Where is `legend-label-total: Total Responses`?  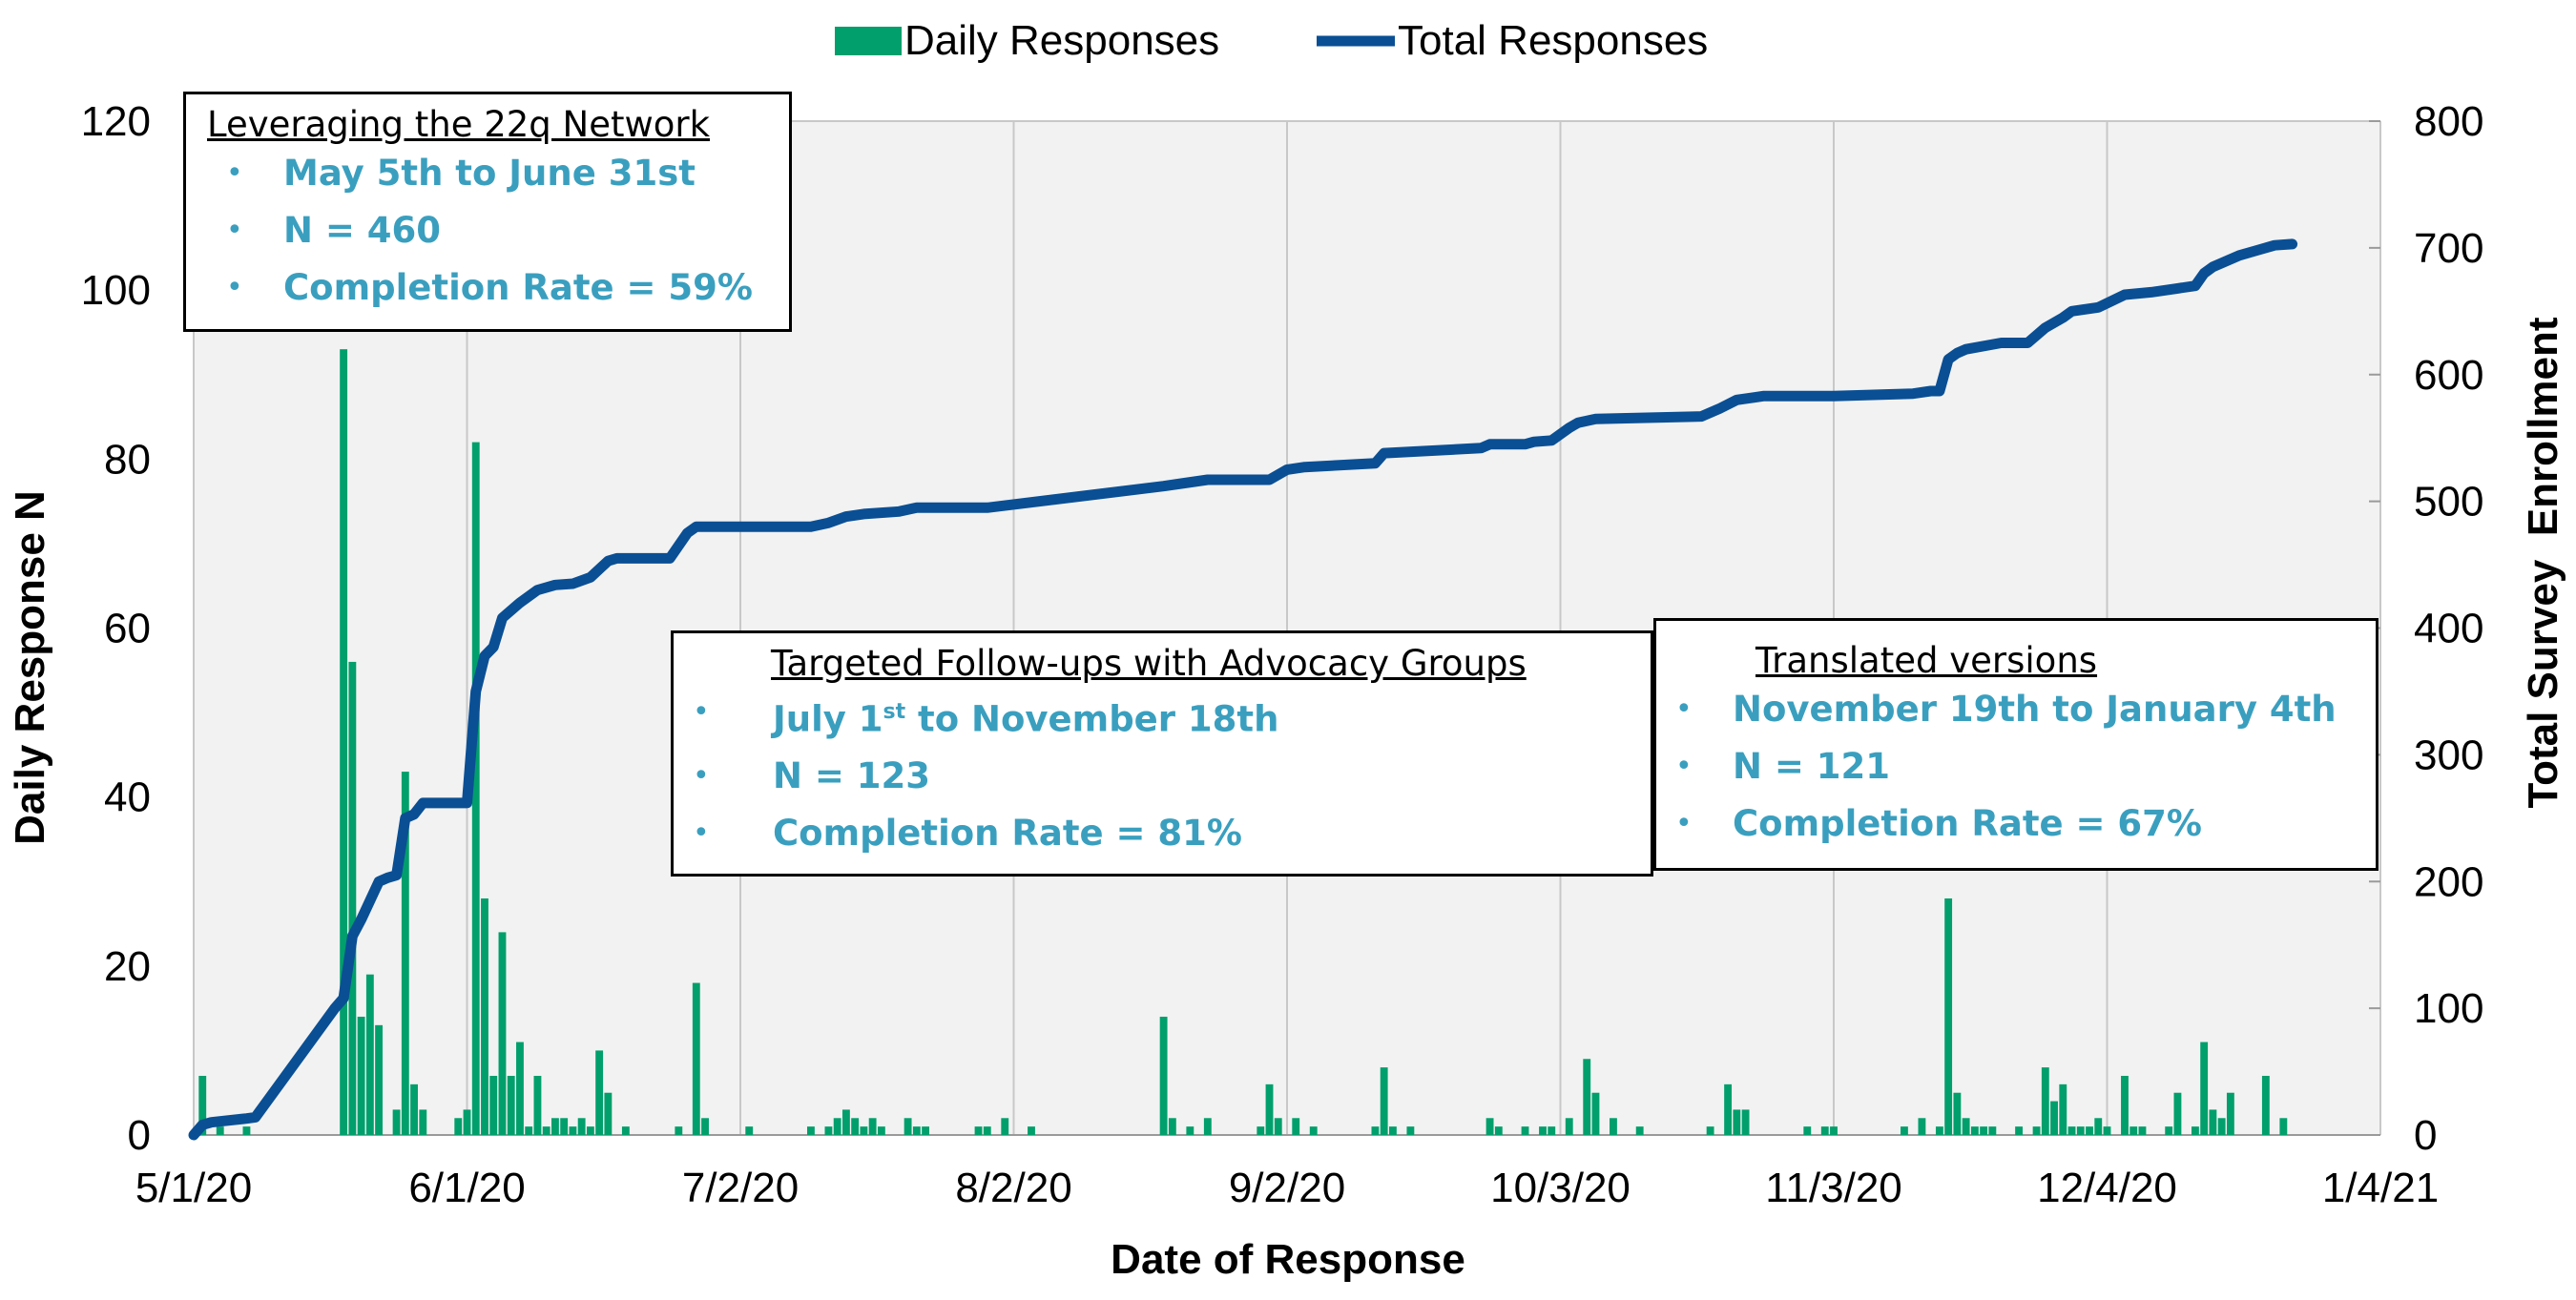
legend-label-total: Total Responses is located at coordinates (1553, 41).